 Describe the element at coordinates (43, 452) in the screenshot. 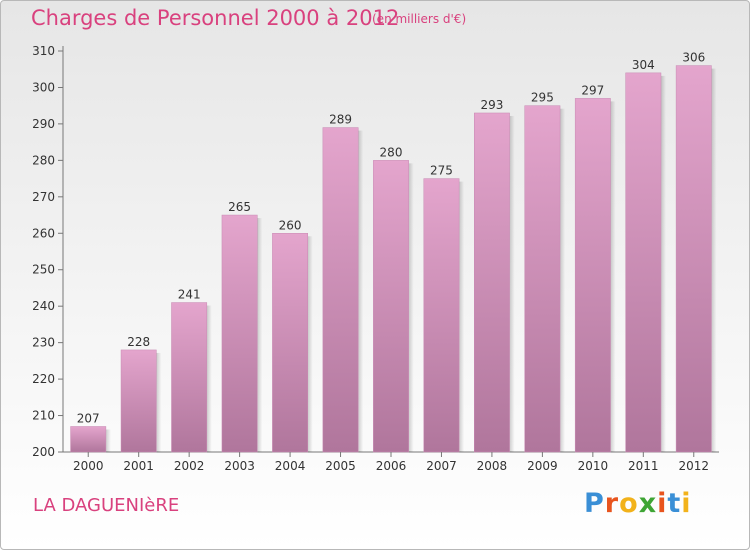

I see `y-tick-label: 200` at that location.